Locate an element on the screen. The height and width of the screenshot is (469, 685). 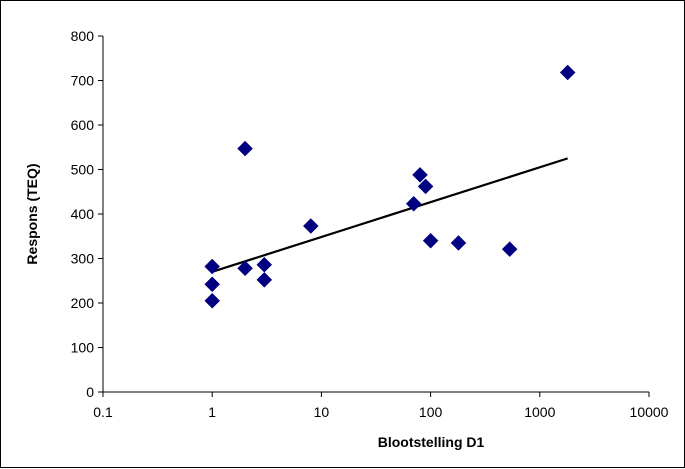
x-tick-label: 10000 is located at coordinates (649, 412).